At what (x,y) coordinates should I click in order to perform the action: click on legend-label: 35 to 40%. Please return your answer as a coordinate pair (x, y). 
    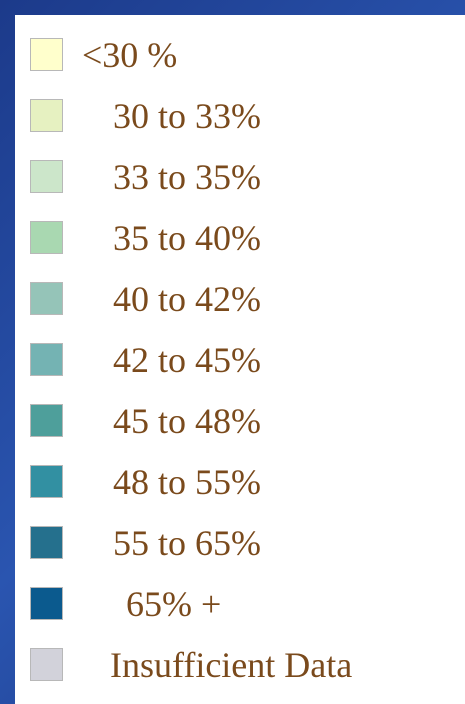
    Looking at the image, I should click on (187, 238).